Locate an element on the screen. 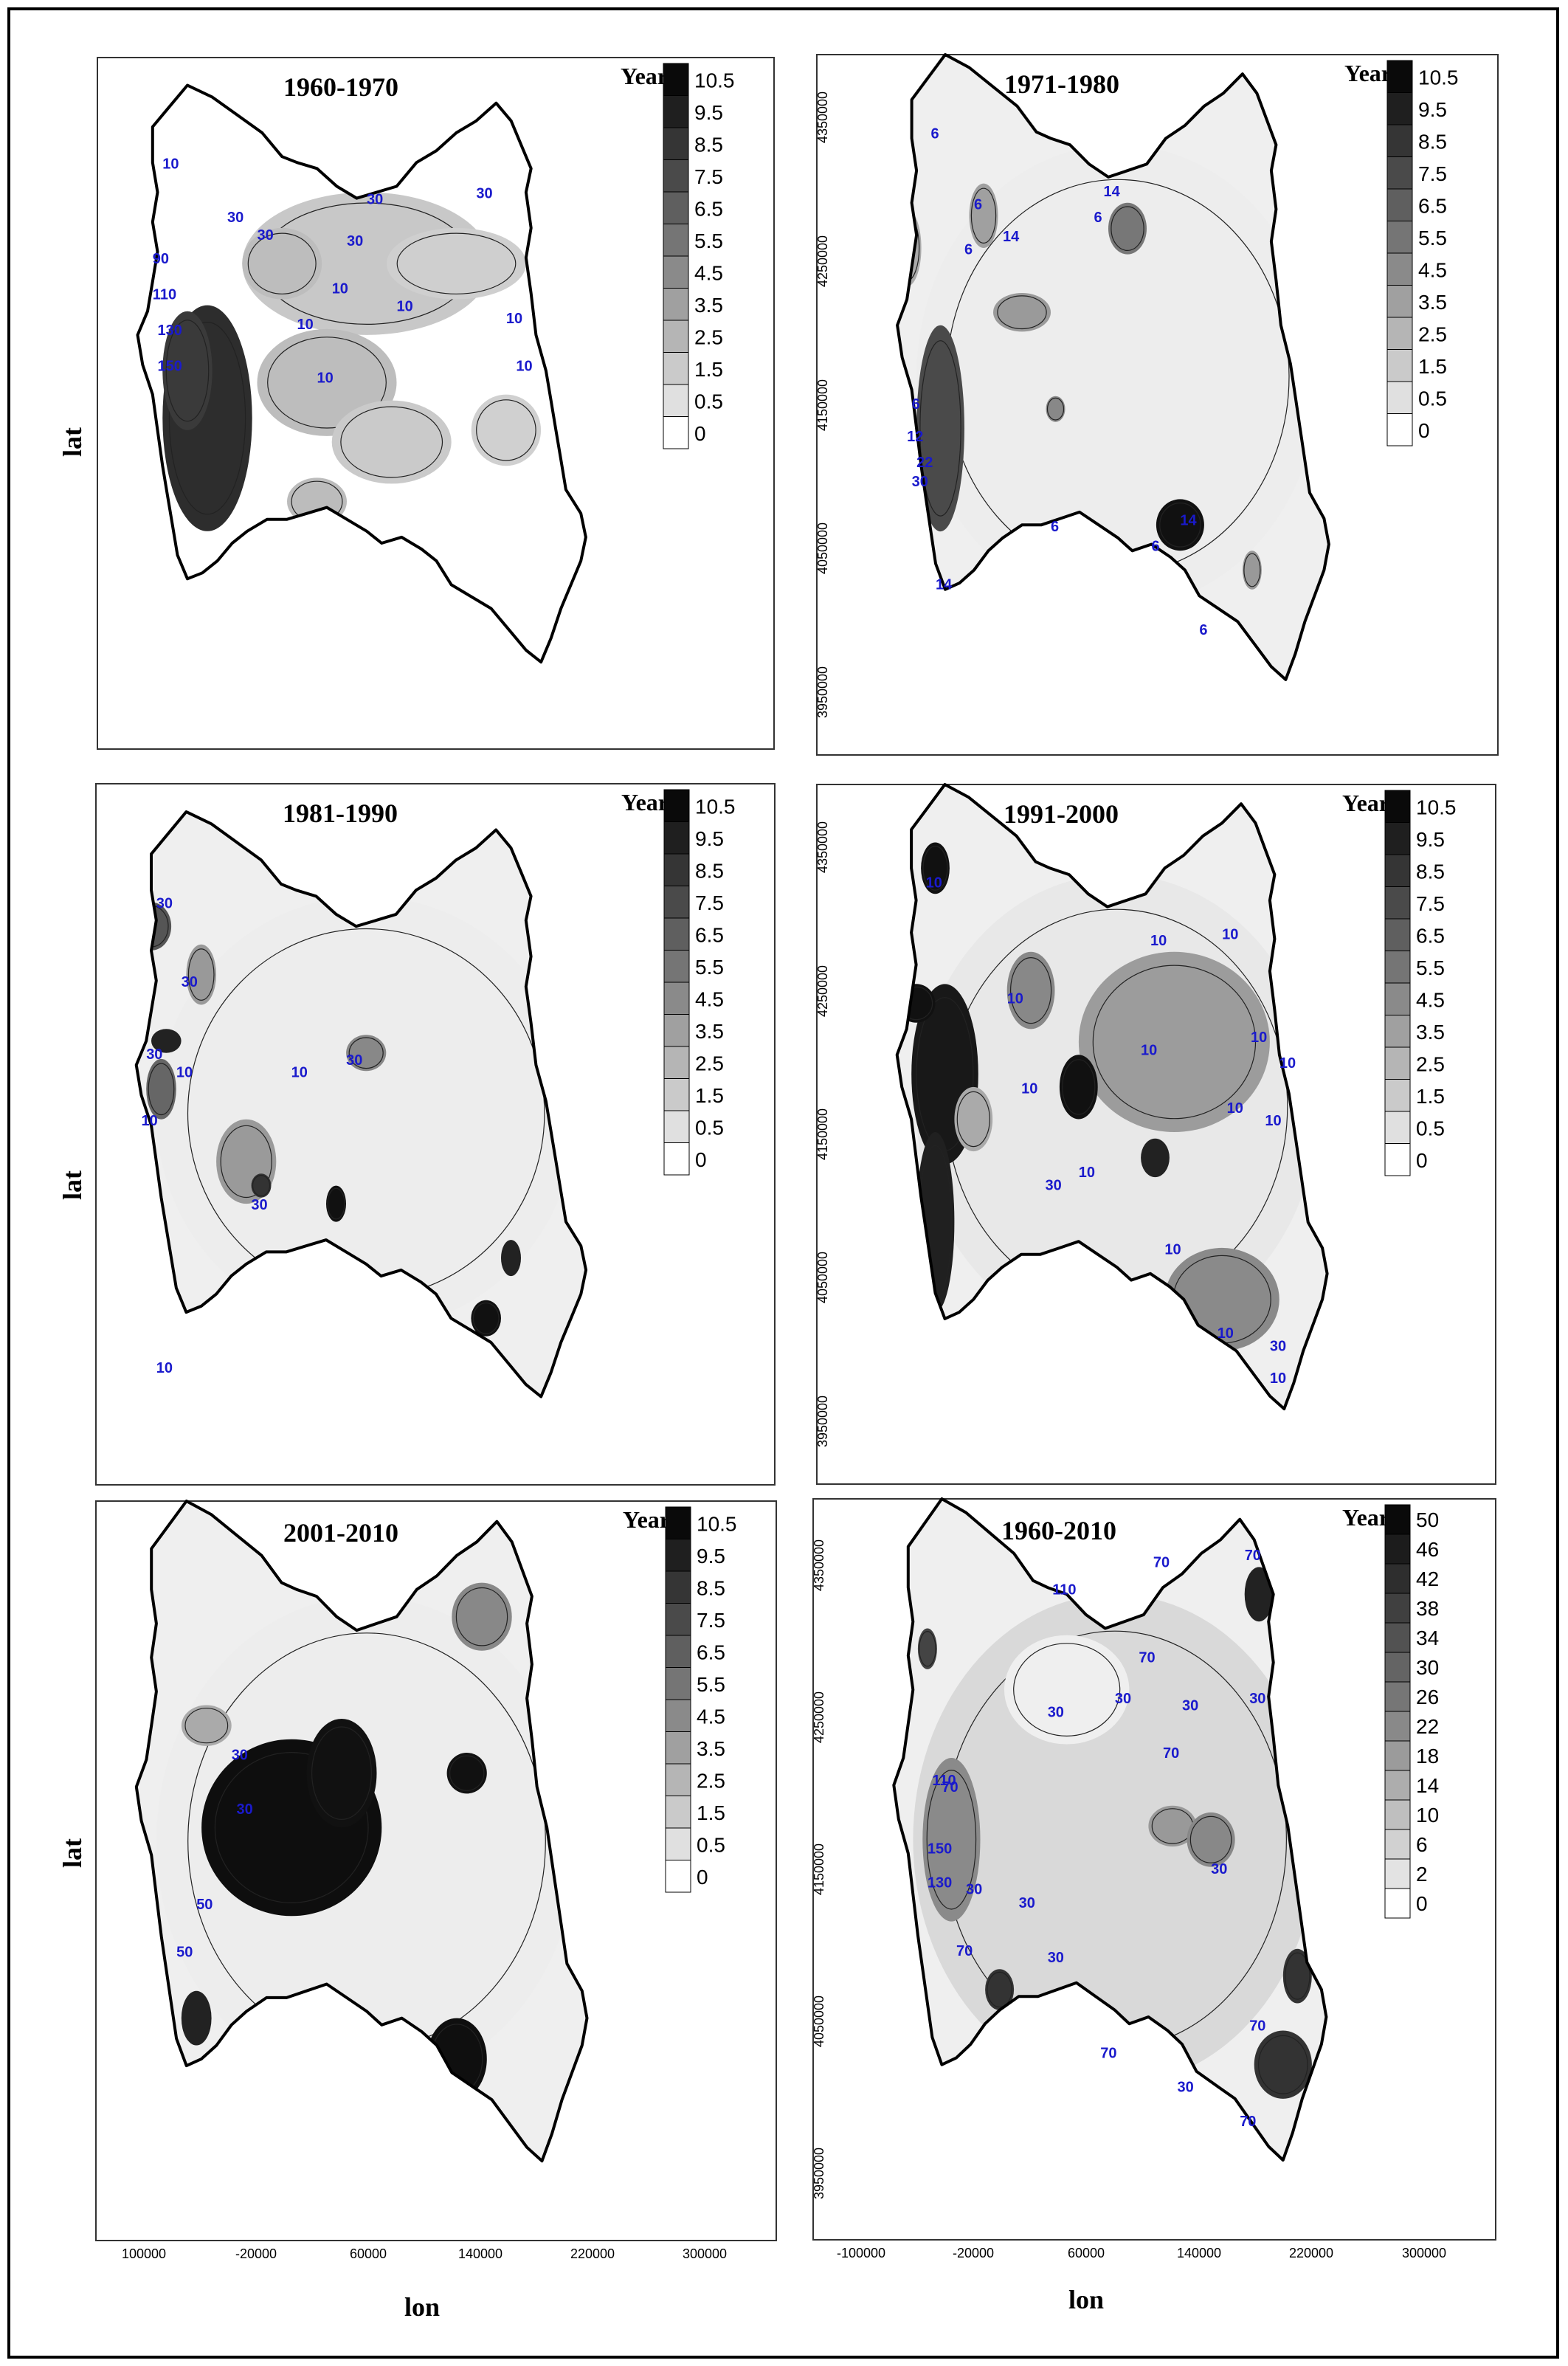  y-axis-label-row3: lat is located at coordinates (72, 1853).